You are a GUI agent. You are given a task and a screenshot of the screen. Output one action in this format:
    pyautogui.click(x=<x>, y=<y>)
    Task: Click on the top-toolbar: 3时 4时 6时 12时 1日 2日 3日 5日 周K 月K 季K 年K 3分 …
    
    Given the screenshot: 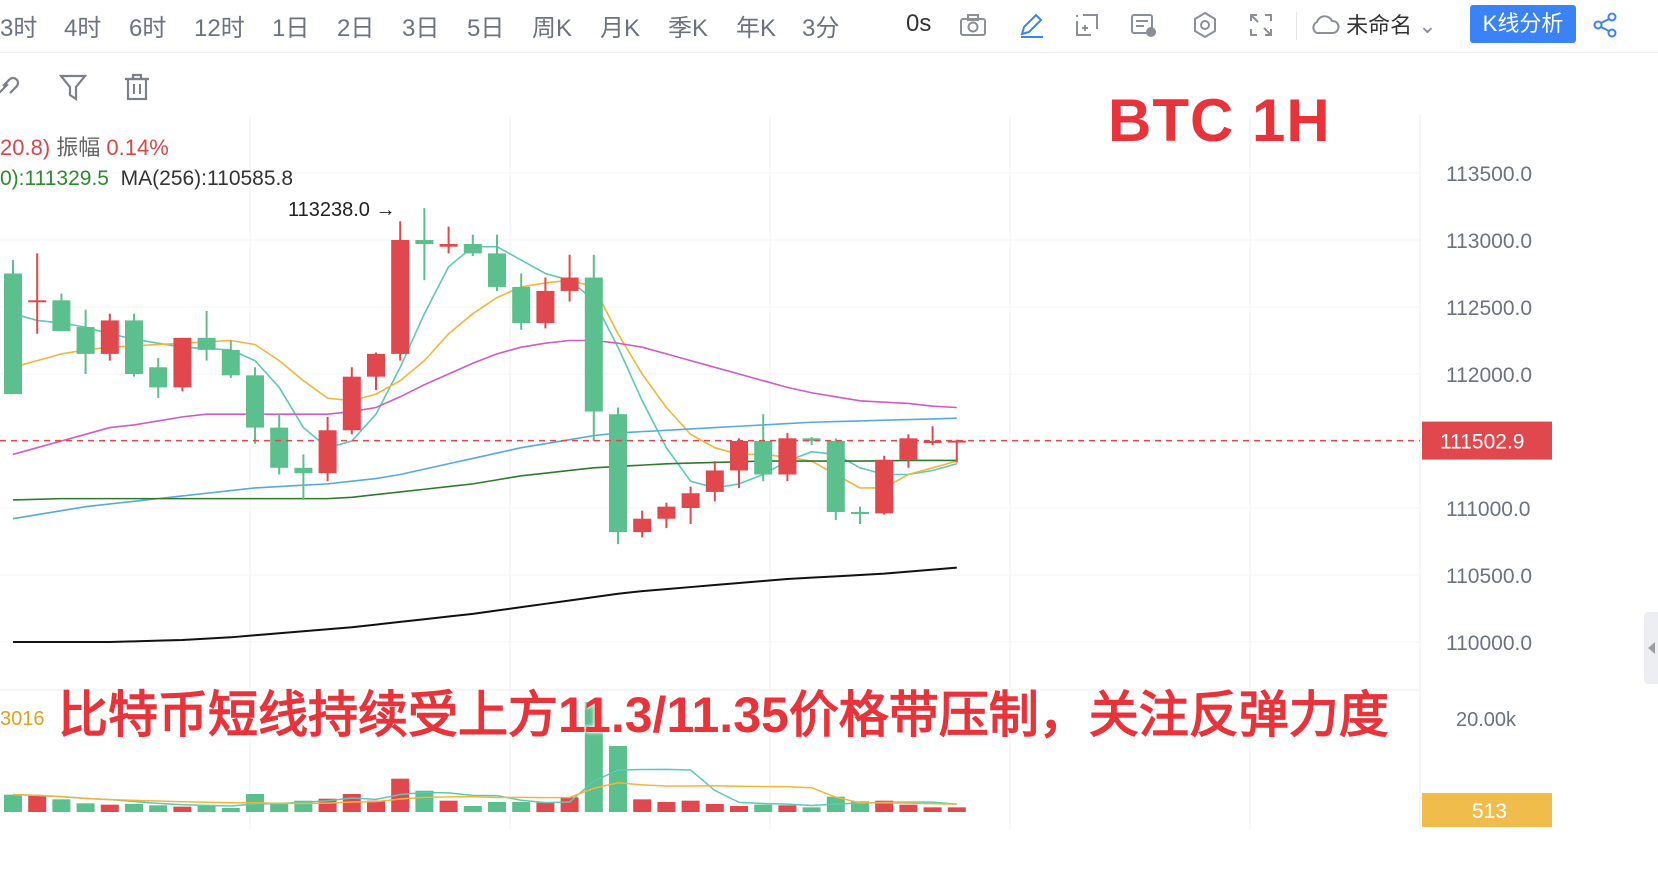 What is the action you would take?
    pyautogui.click(x=829, y=26)
    